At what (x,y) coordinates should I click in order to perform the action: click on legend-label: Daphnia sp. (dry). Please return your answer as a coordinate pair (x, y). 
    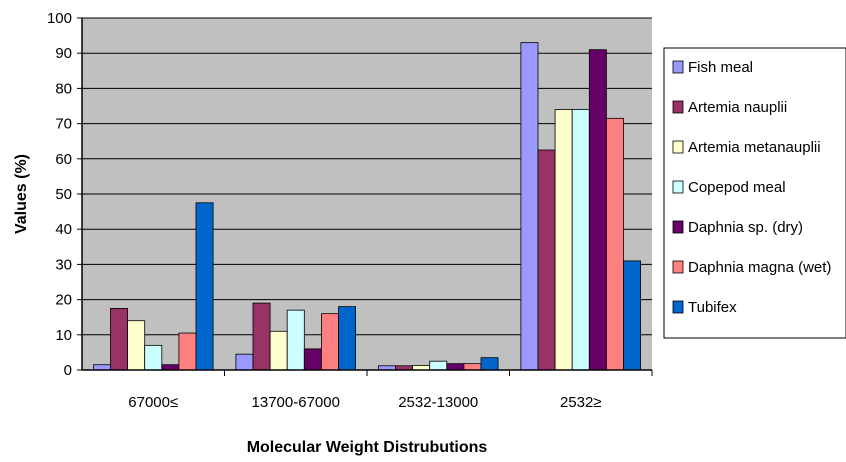
    Looking at the image, I should click on (745, 227).